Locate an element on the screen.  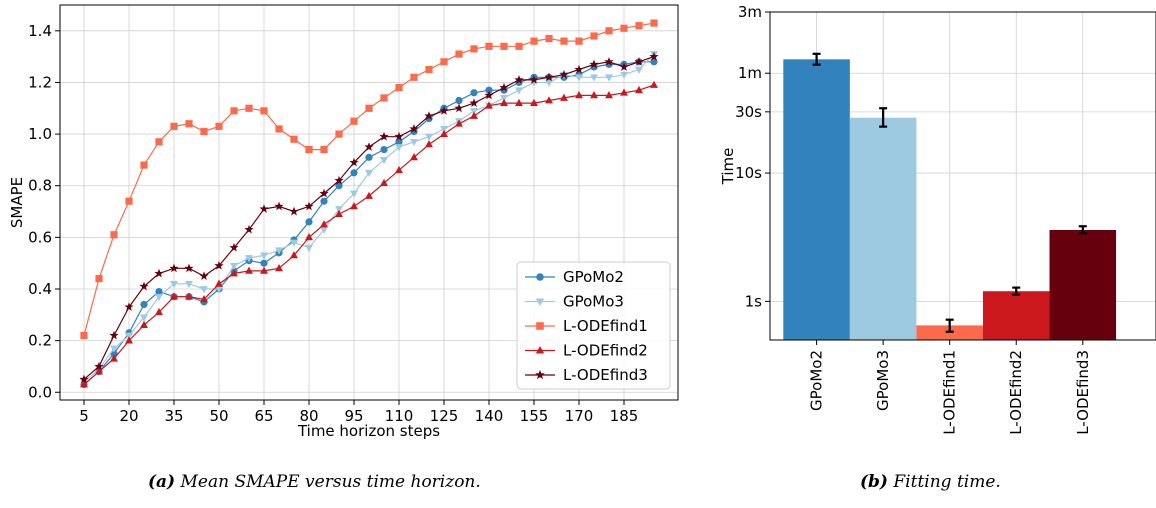
legend-marker is located at coordinates (540, 302).